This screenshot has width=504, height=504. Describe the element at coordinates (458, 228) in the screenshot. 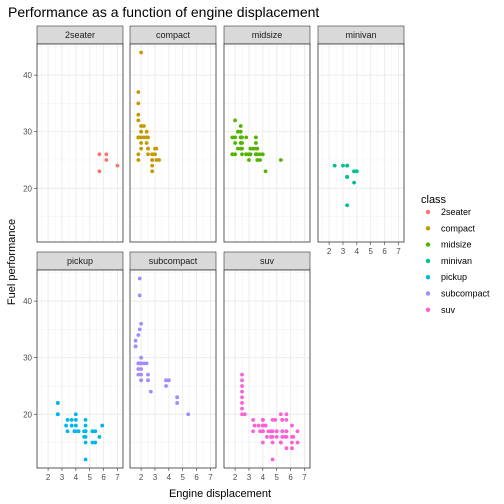

I see `legend-label-compact: compact` at that location.